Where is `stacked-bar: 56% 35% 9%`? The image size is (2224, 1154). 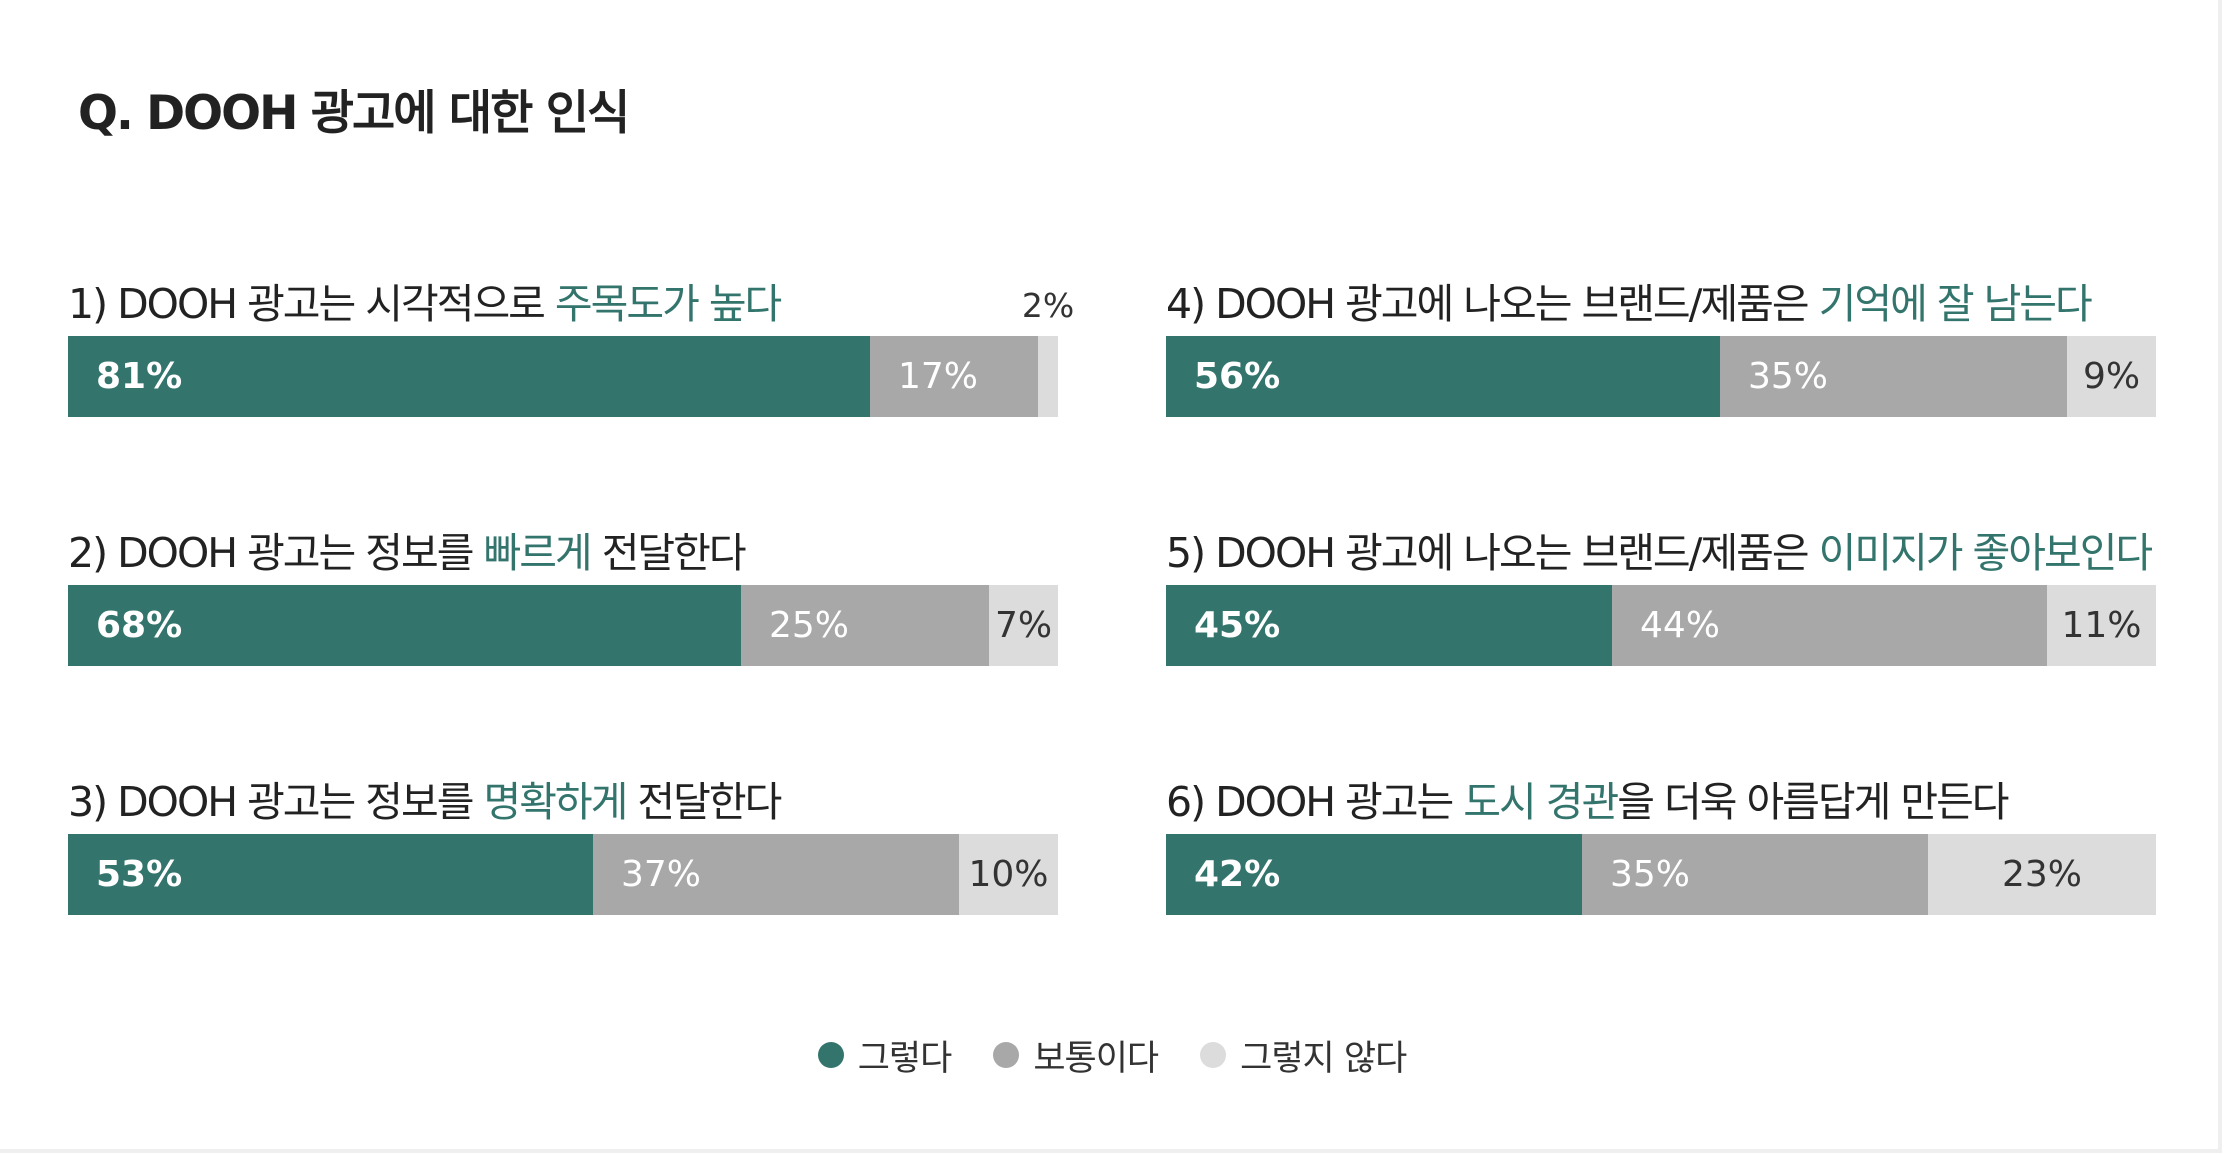
stacked-bar: 56% 35% 9% is located at coordinates (1661, 376).